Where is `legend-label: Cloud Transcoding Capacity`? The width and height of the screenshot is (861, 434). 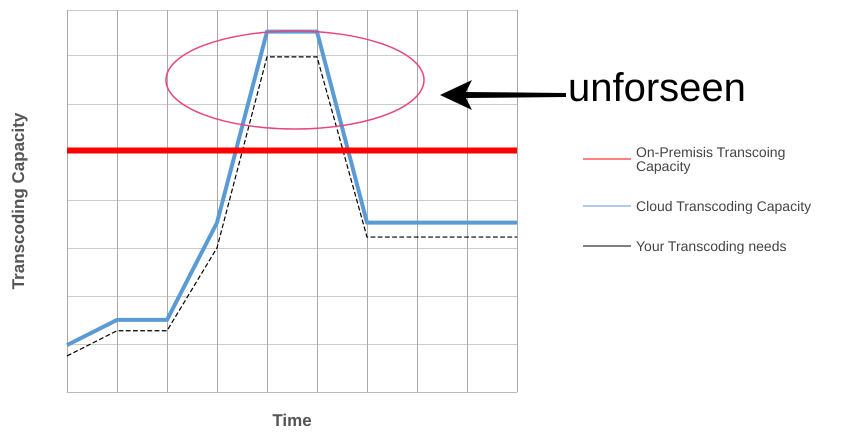 legend-label: Cloud Transcoding Capacity is located at coordinates (724, 206).